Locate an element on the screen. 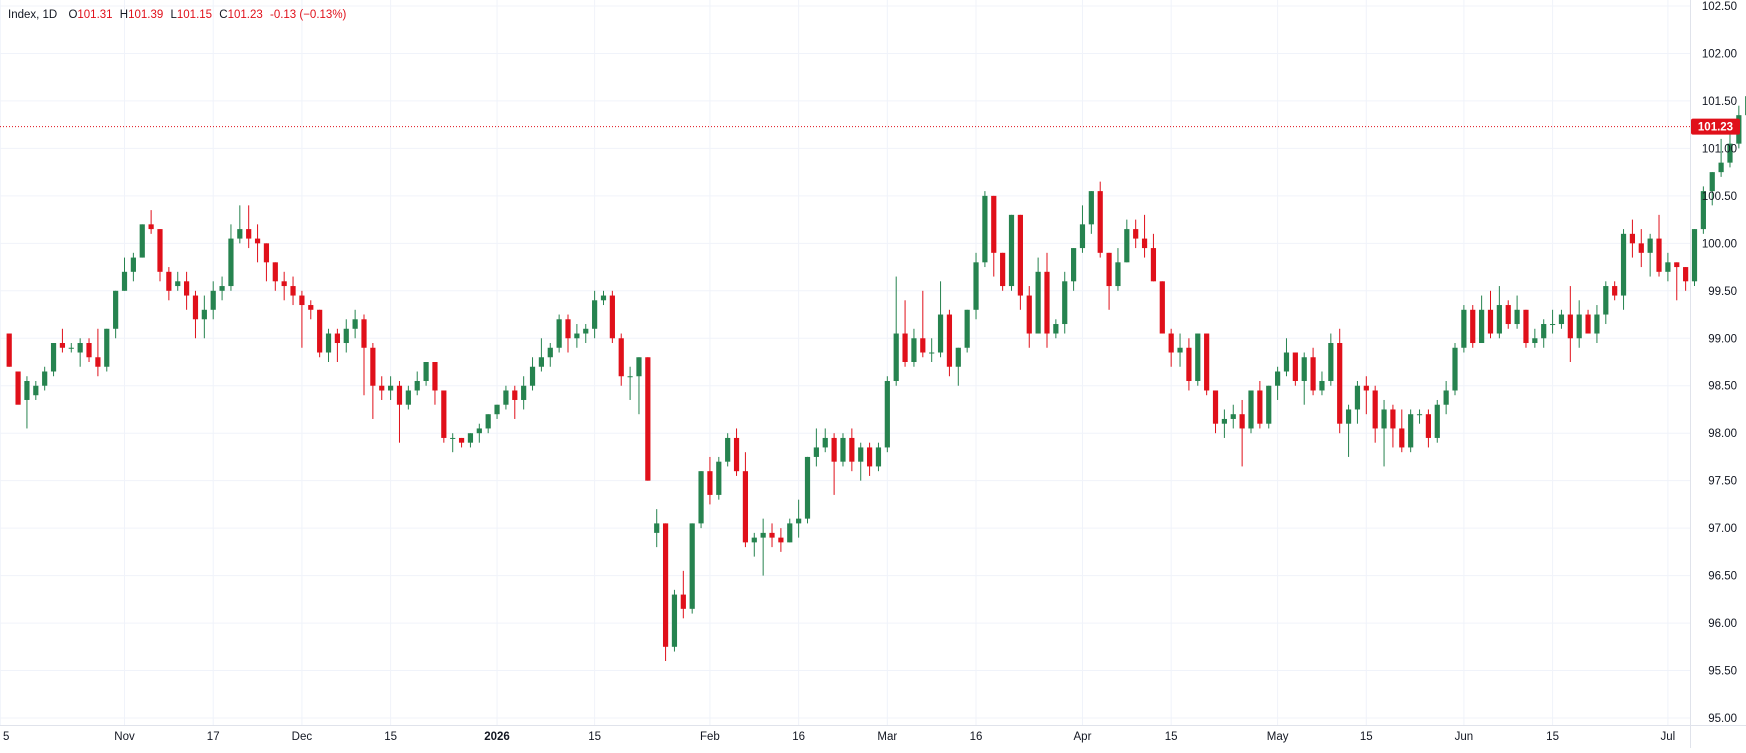 The height and width of the screenshot is (753, 1746). high-value: H101.39 is located at coordinates (141, 15).